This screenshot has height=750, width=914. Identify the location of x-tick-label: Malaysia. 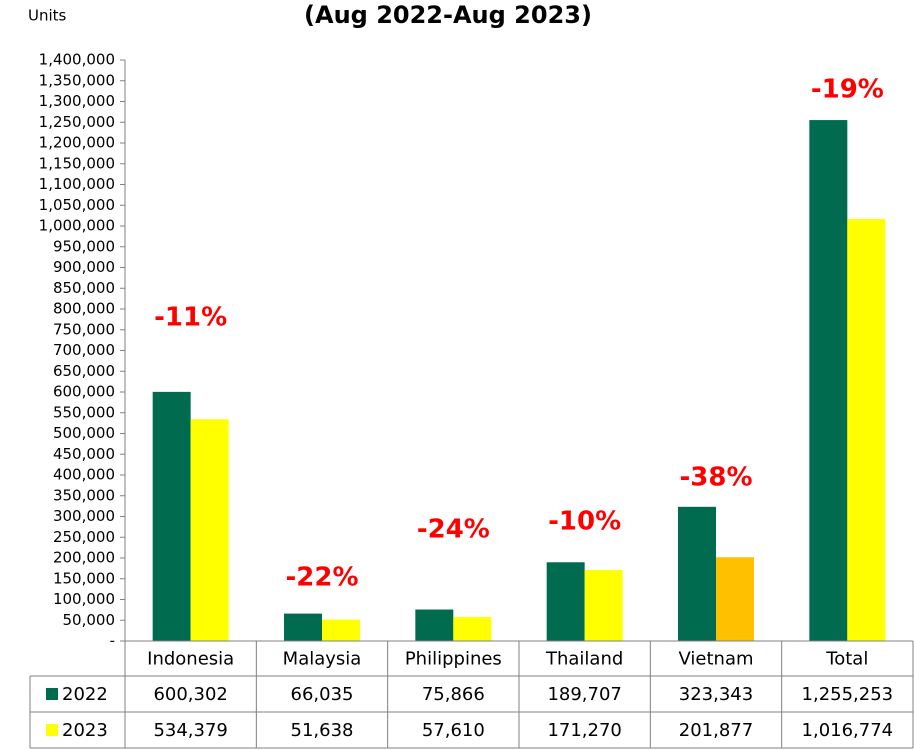
(322, 659).